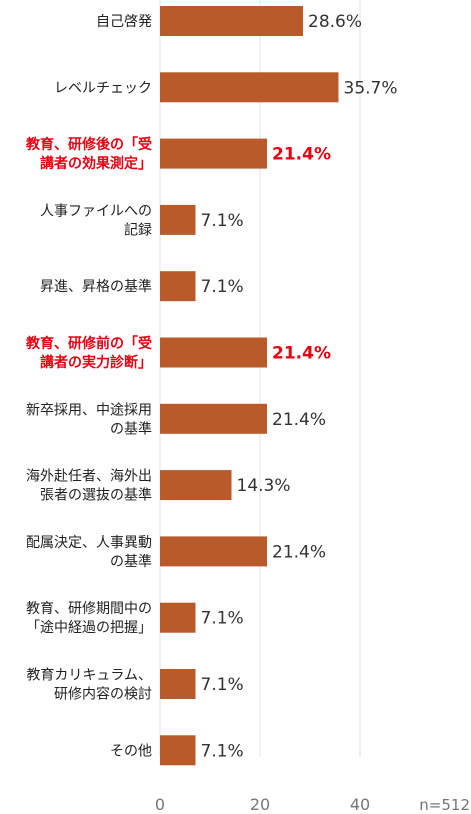 The height and width of the screenshot is (814, 471). What do you see at coordinates (96, 362) in the screenshot?
I see `category-label: 講者の実力診断」` at bounding box center [96, 362].